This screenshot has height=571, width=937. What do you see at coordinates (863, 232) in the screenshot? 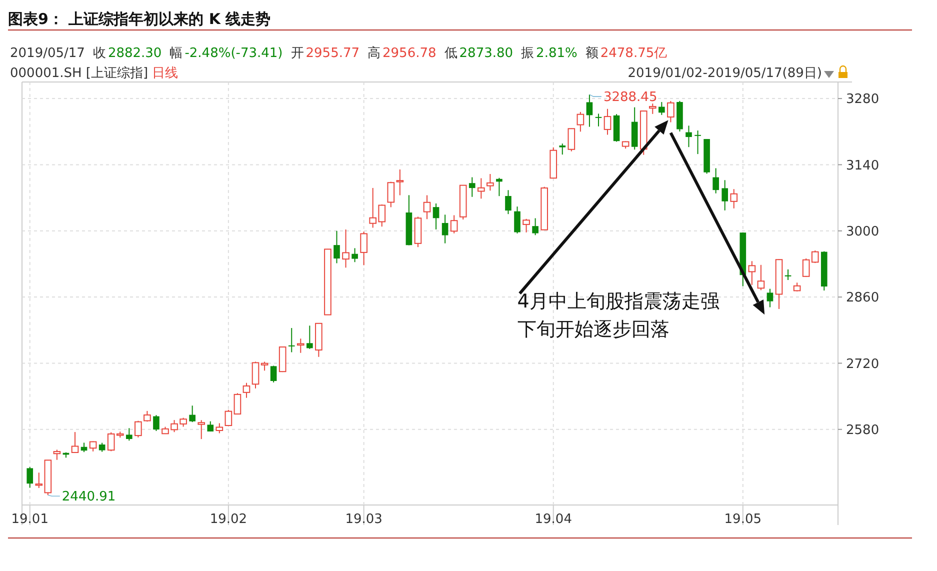
I see `y-tick-label: 3000` at bounding box center [863, 232].